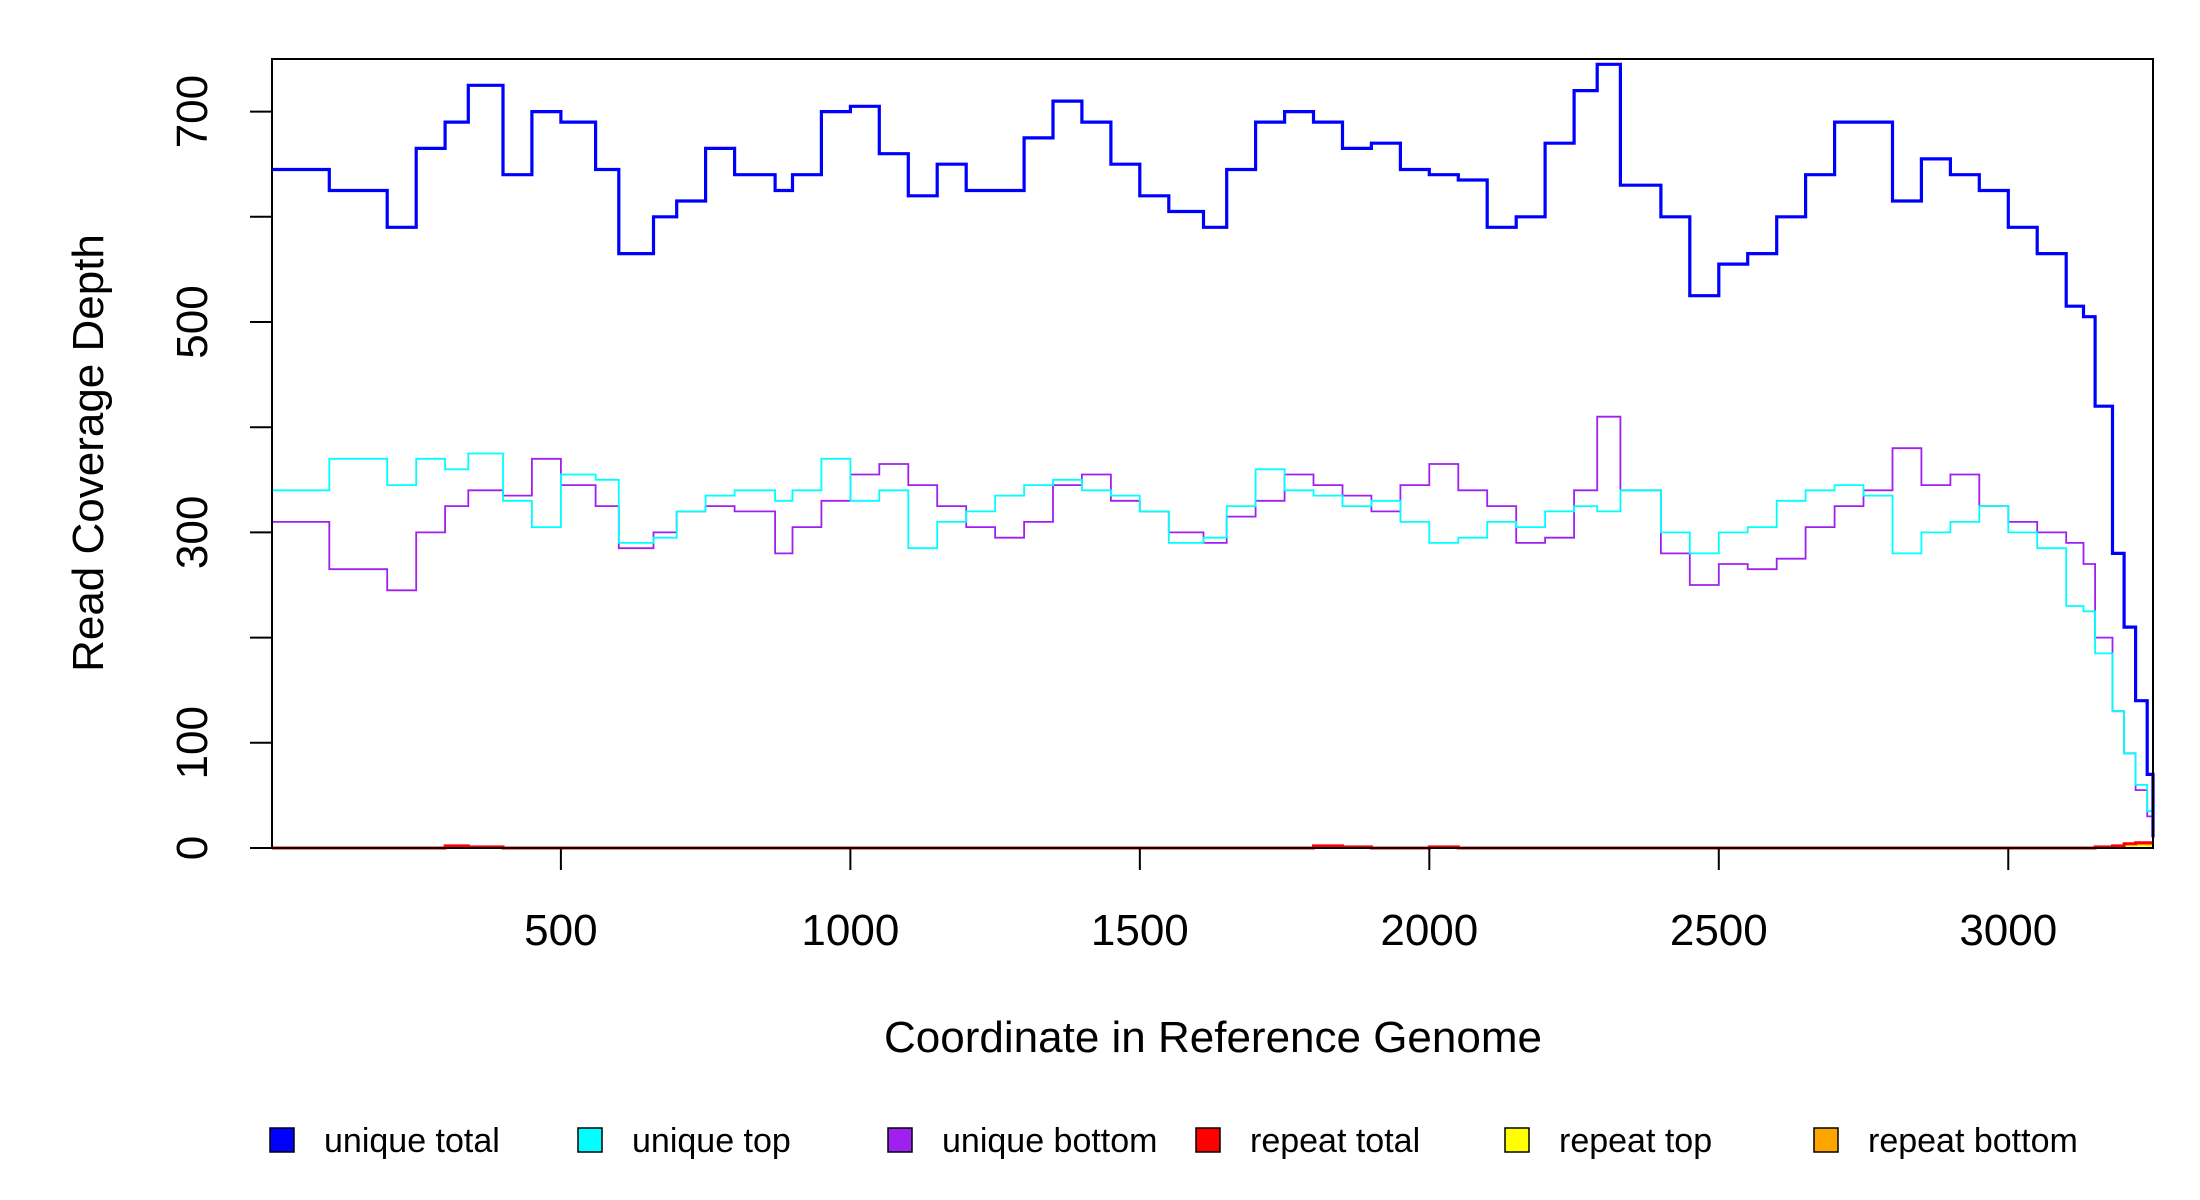 The image size is (2200, 1200). What do you see at coordinates (560, 930) in the screenshot?
I see `x-tick-label: 500` at bounding box center [560, 930].